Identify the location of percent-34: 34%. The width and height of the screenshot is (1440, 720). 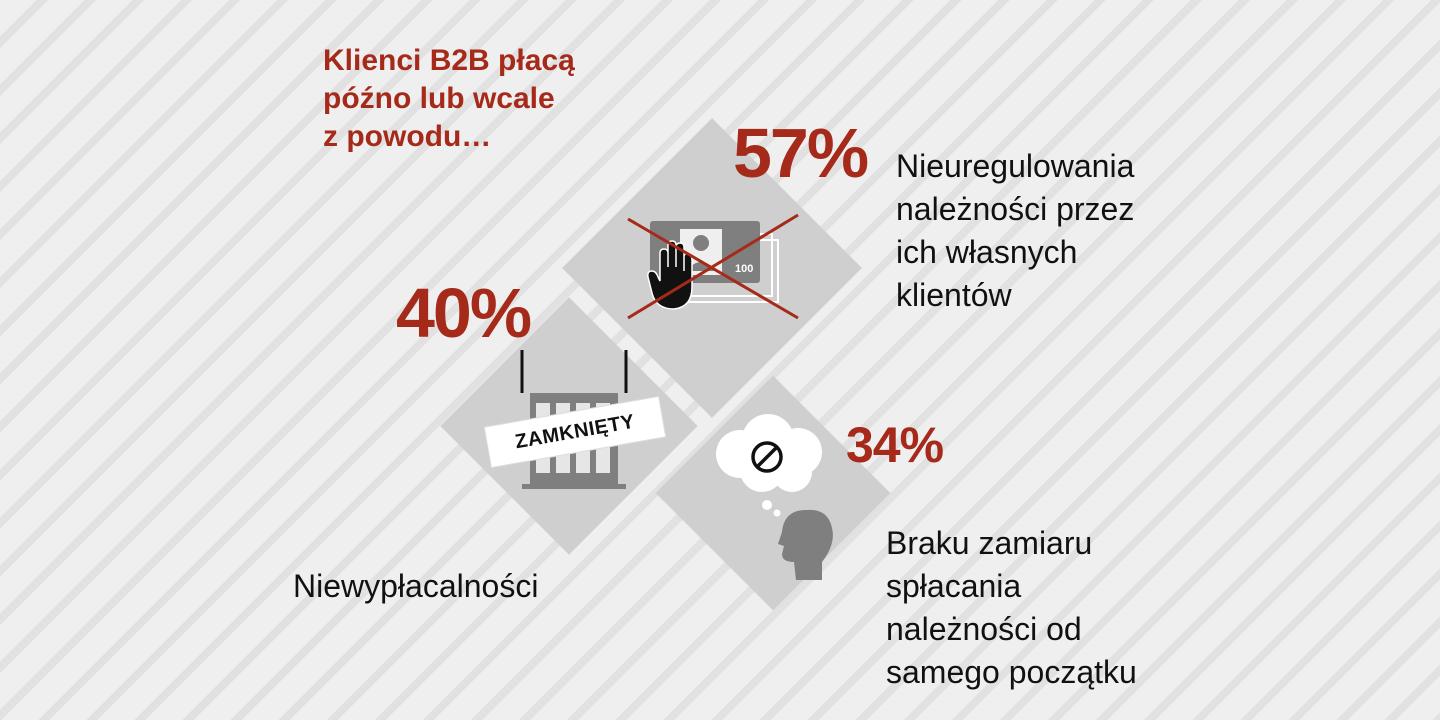
(895, 445).